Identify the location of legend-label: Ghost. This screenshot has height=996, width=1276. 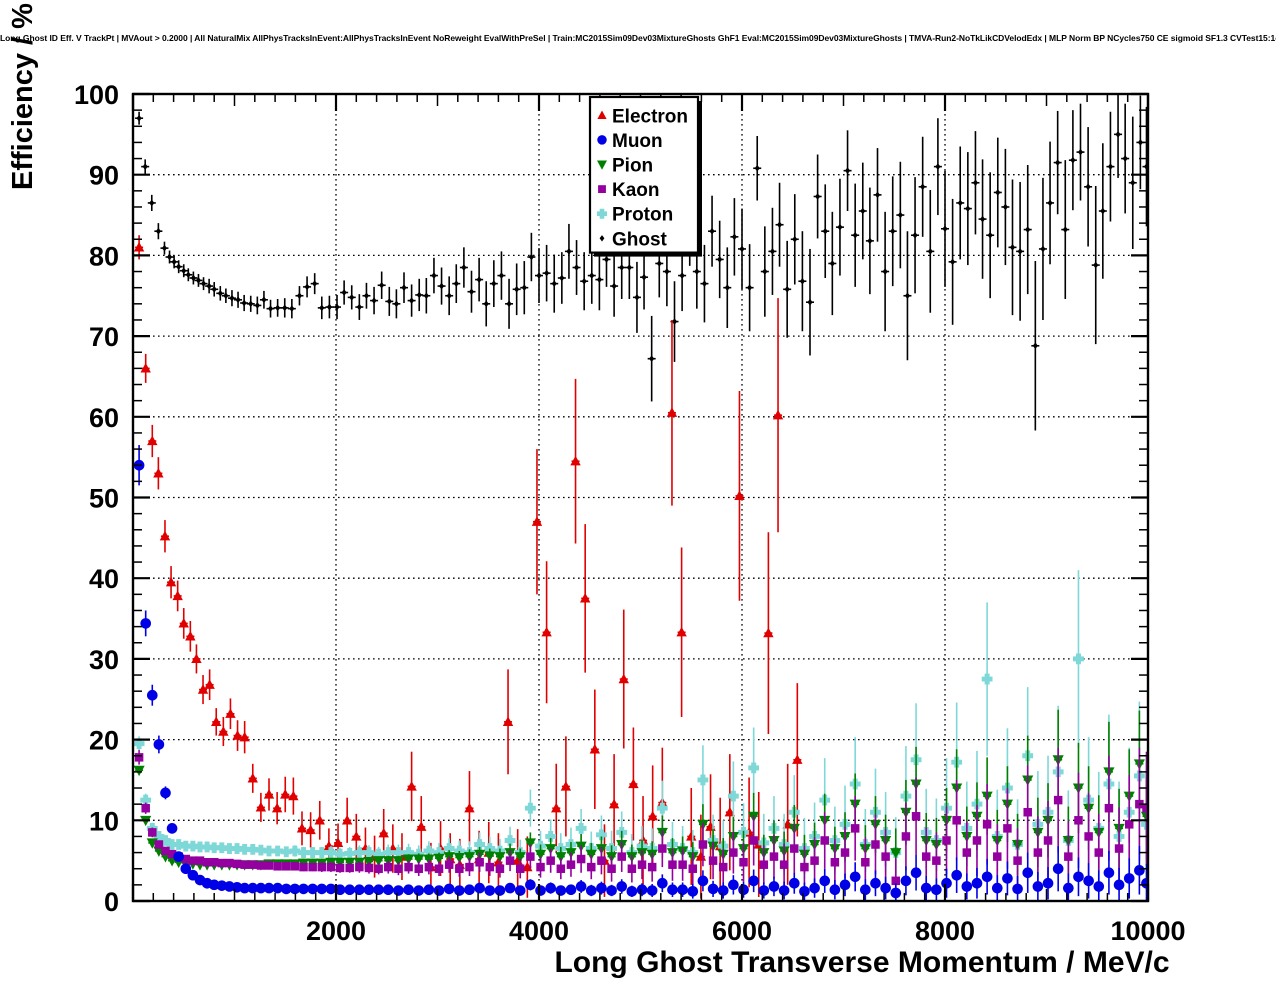
(640, 239).